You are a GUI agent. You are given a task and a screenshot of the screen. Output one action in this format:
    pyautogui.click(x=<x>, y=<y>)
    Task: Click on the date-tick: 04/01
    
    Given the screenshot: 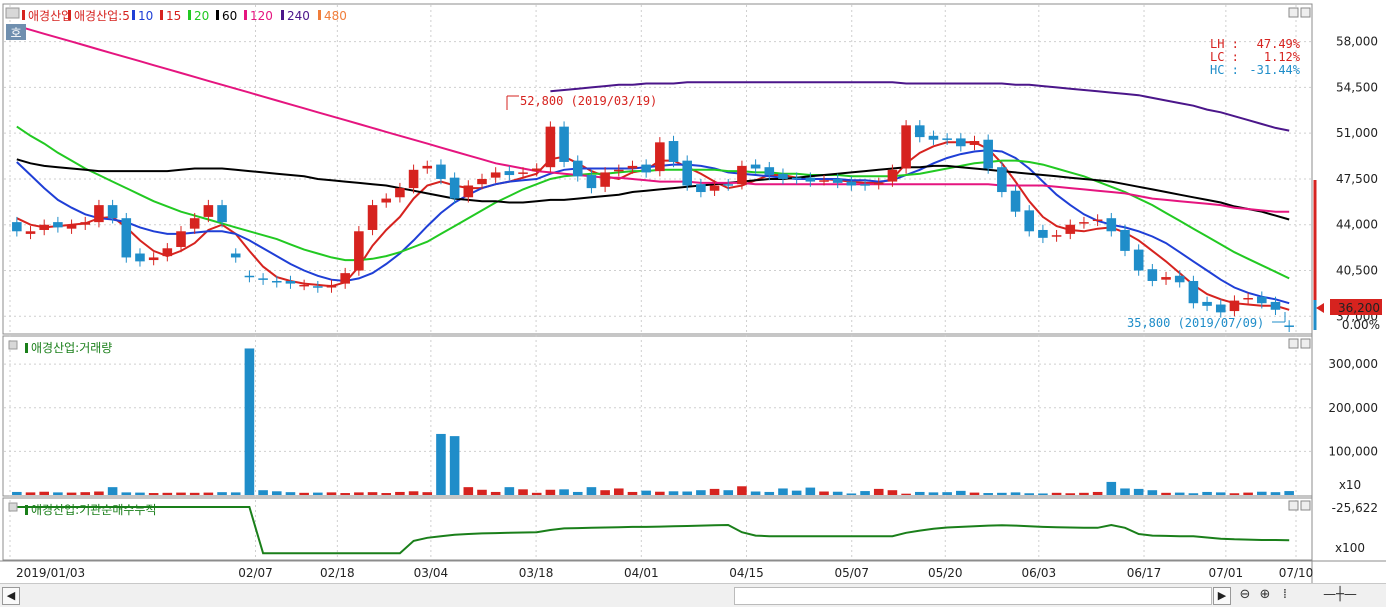 What is the action you would take?
    pyautogui.click(x=641, y=573)
    